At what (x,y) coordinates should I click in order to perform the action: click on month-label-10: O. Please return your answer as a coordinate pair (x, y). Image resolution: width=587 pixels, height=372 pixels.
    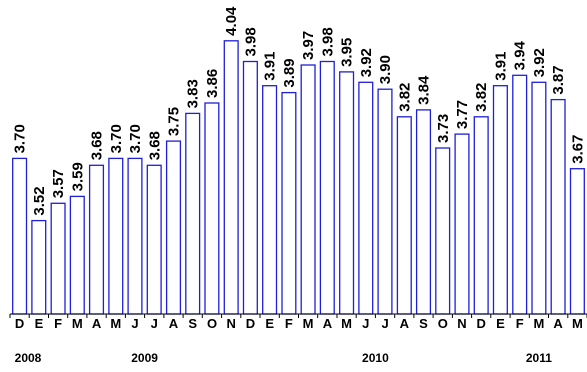
    Looking at the image, I should click on (212, 323).